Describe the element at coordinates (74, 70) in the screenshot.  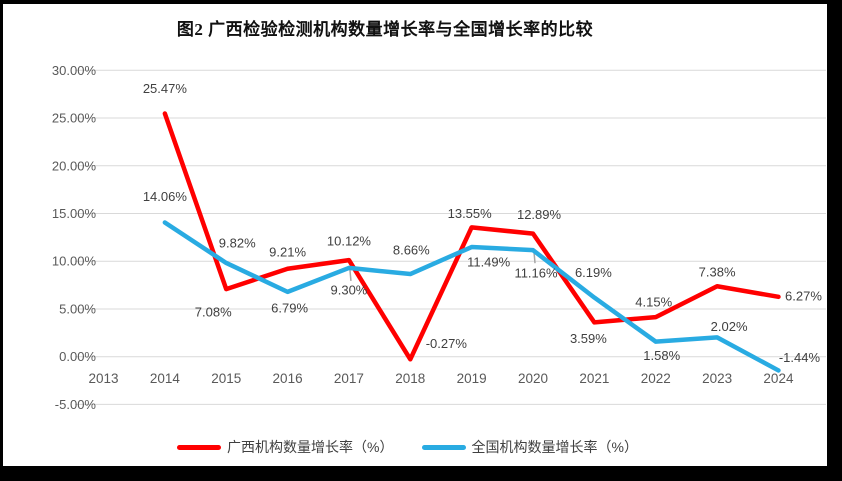
I see `y-tick-label: 30.00%` at that location.